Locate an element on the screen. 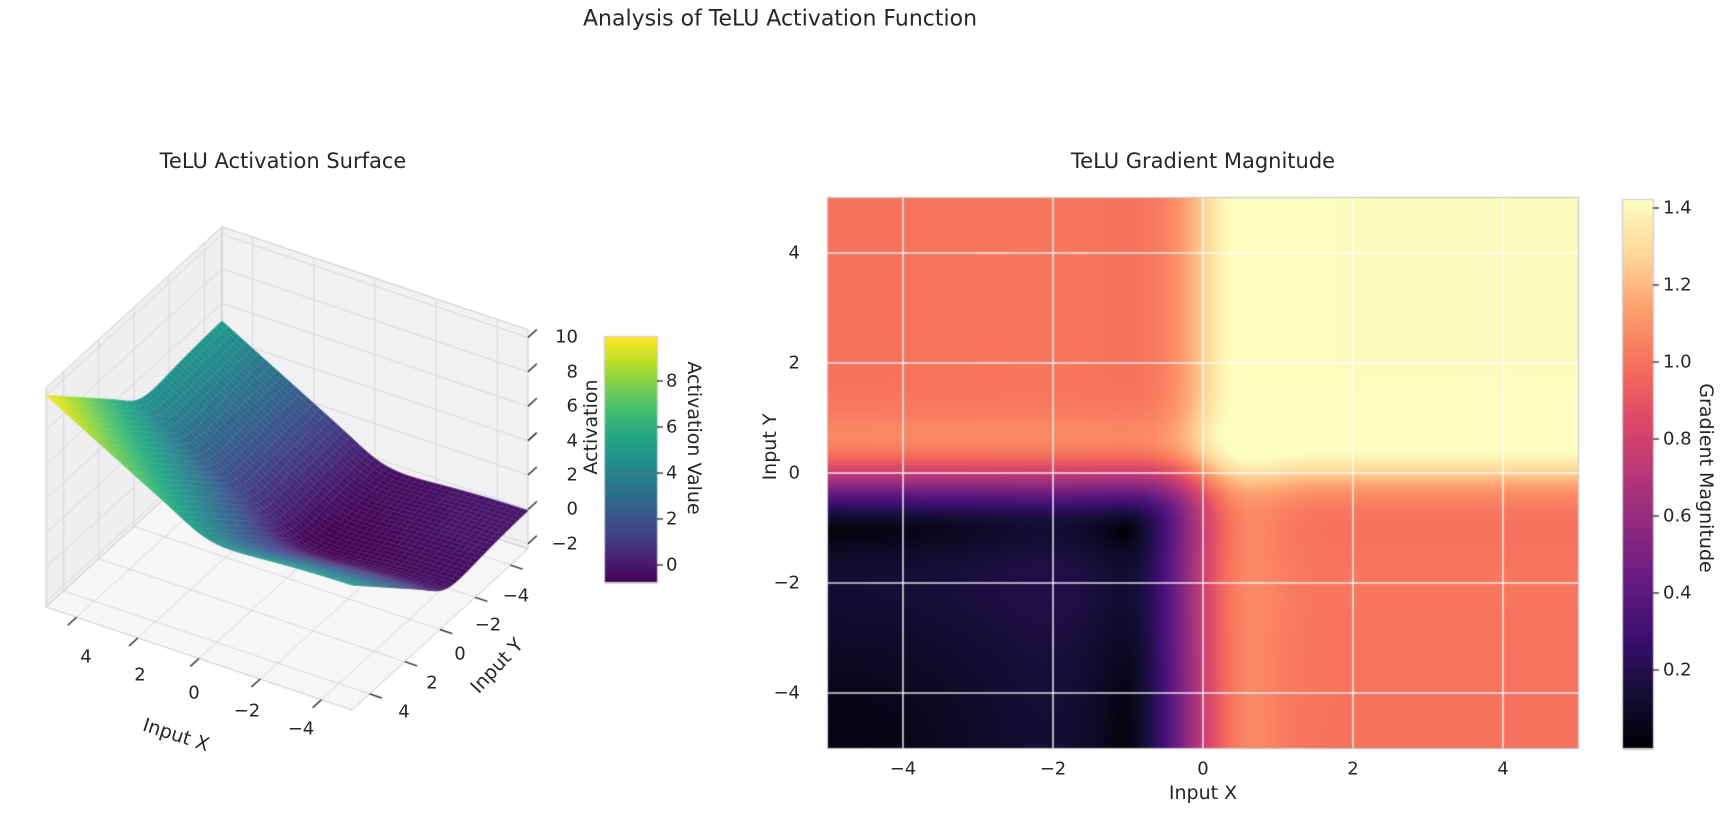 This screenshot has height=814, width=1723. surface-x-tick-label: −4 is located at coordinates (301, 729).